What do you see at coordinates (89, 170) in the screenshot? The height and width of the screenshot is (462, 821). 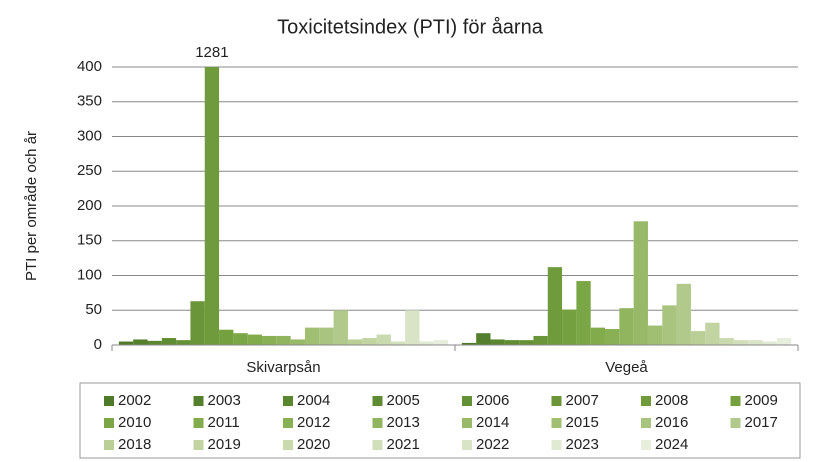 I see `y-tick-label: 250` at bounding box center [89, 170].